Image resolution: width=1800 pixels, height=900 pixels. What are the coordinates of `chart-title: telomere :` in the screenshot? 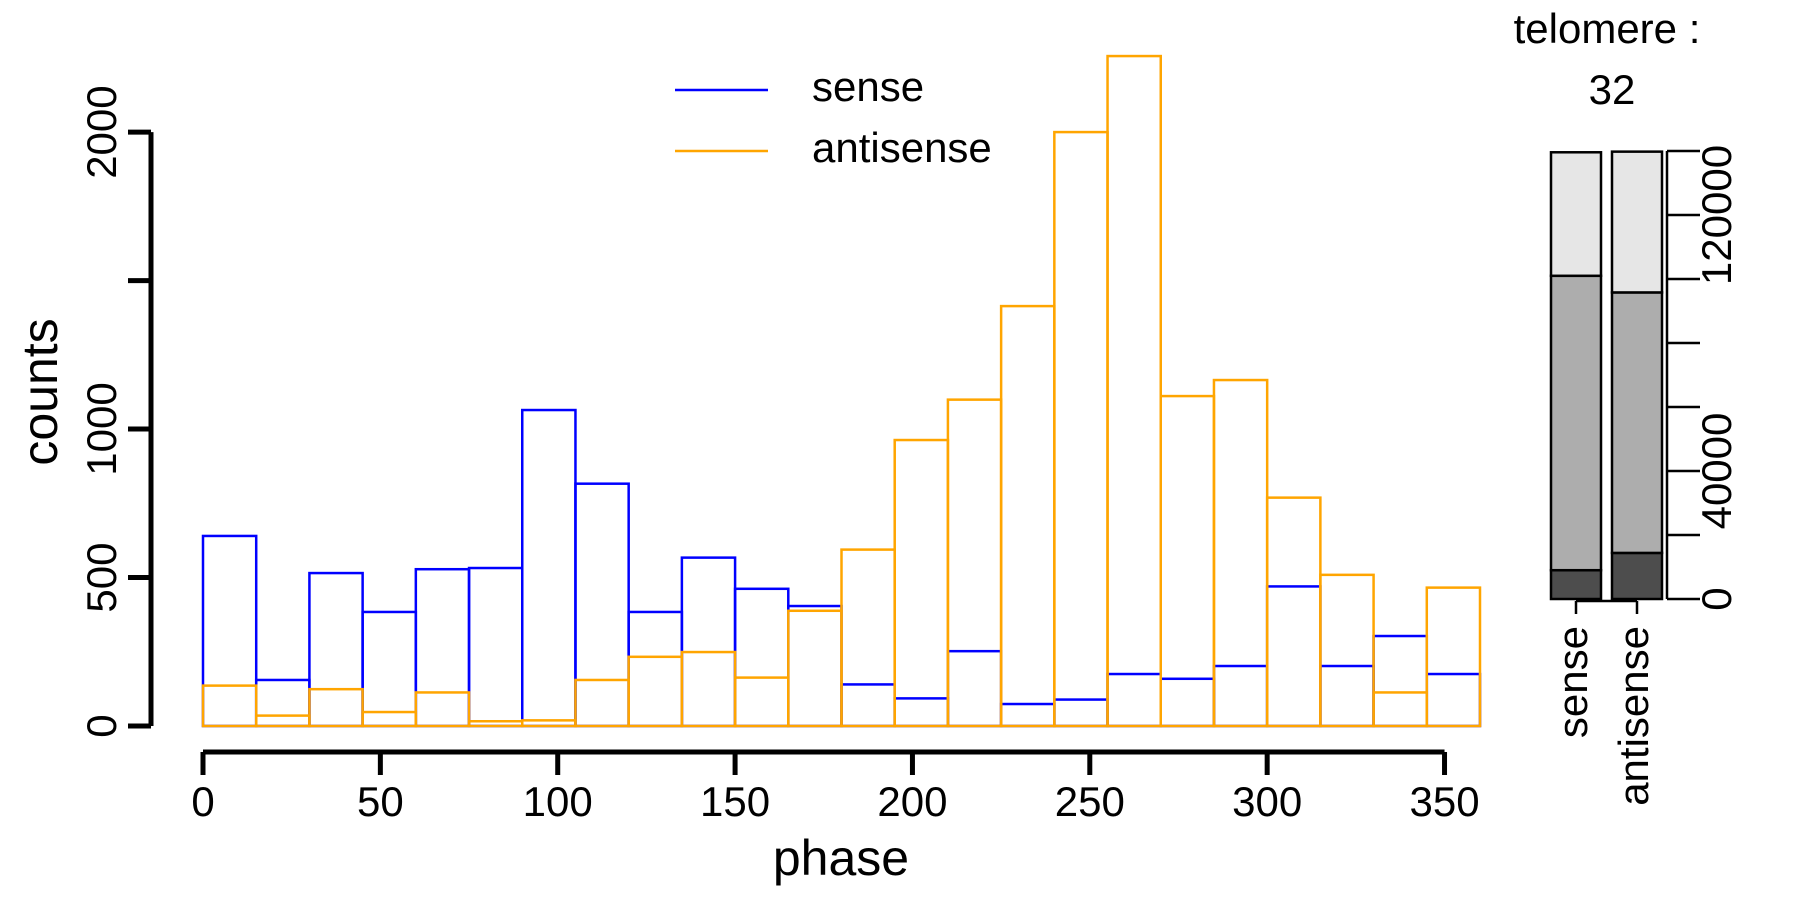 It's located at (1607, 28).